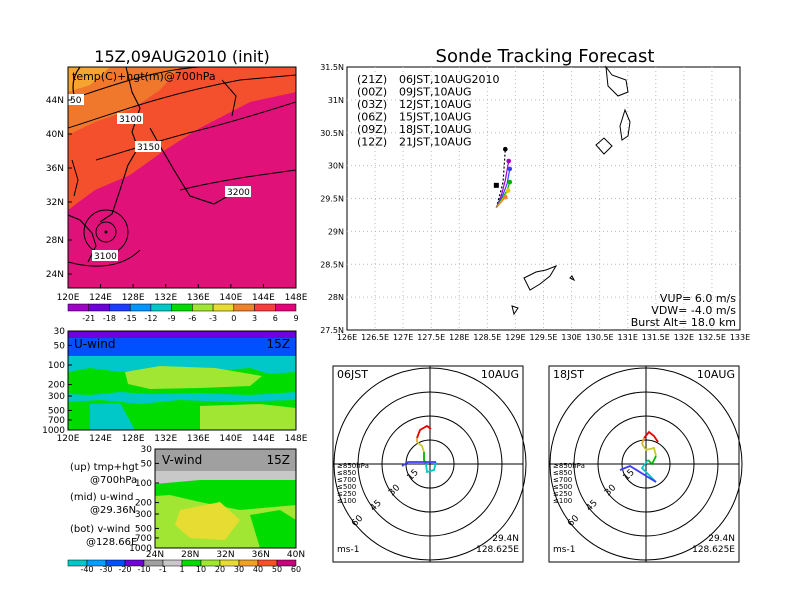 The width and height of the screenshot is (792, 612). I want to click on lat-label-32N: 32N, so click(55, 203).